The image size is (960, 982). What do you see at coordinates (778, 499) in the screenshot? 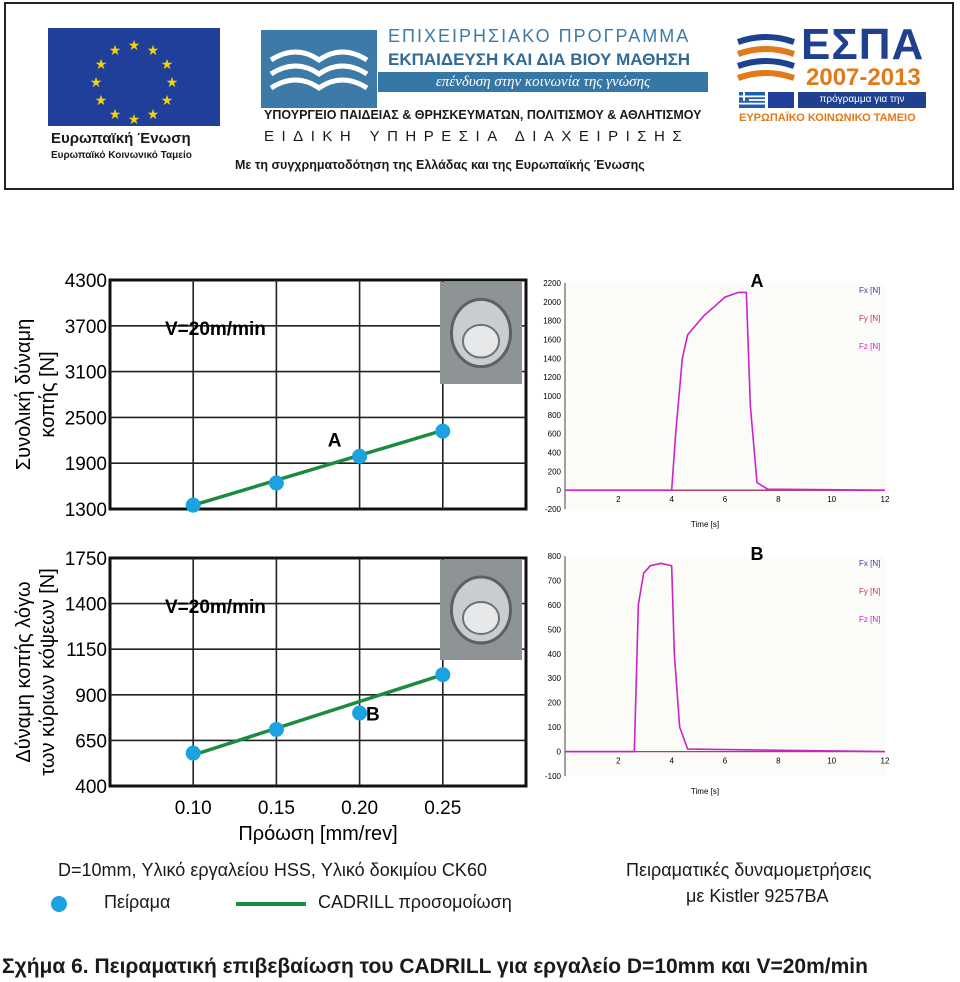
I see `trace-x-tick: 8` at bounding box center [778, 499].